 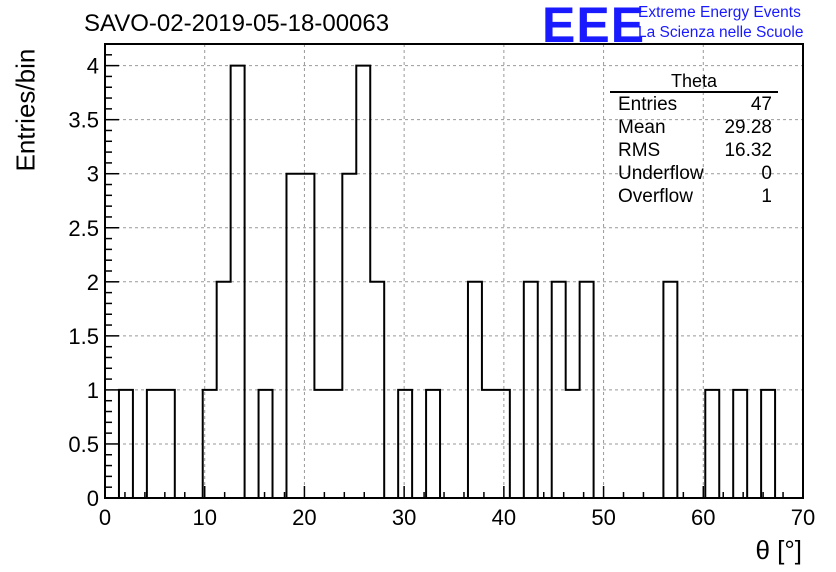 I want to click on y-tick-label: 1.5, so click(x=83, y=336).